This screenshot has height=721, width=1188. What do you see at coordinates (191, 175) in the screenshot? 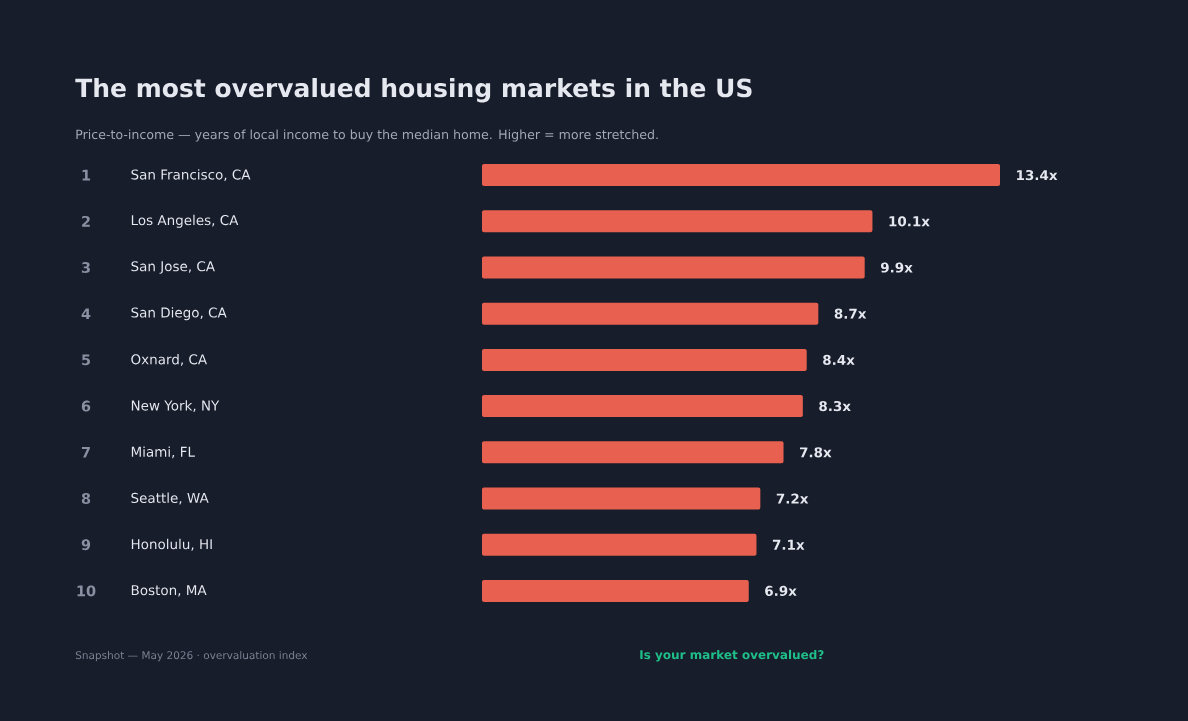
I see `y-tick-label: San Francisco, CA` at bounding box center [191, 175].